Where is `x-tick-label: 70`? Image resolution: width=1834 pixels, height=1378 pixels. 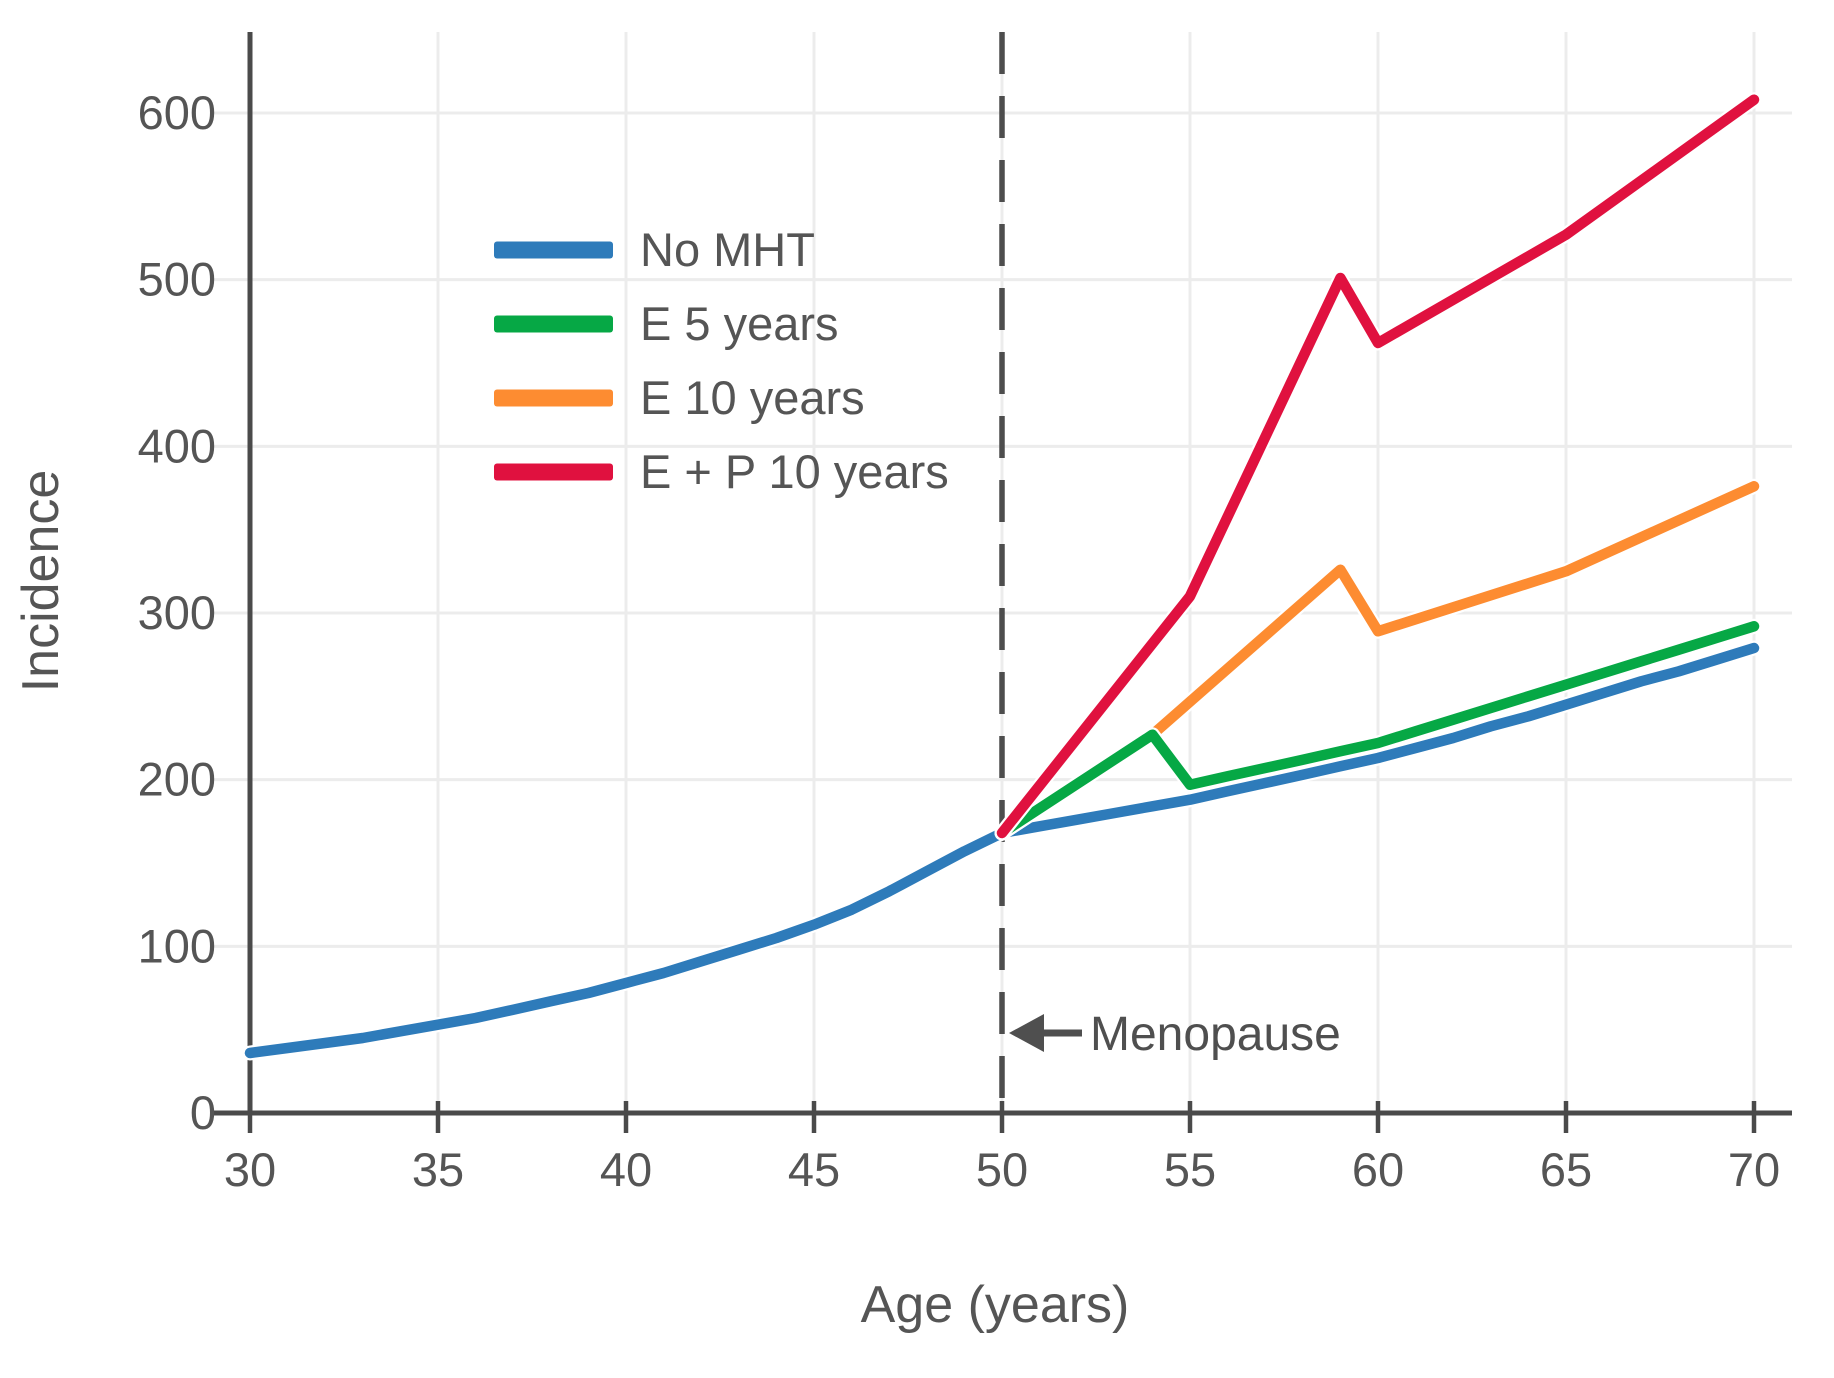
x-tick-label: 70 is located at coordinates (1754, 1169).